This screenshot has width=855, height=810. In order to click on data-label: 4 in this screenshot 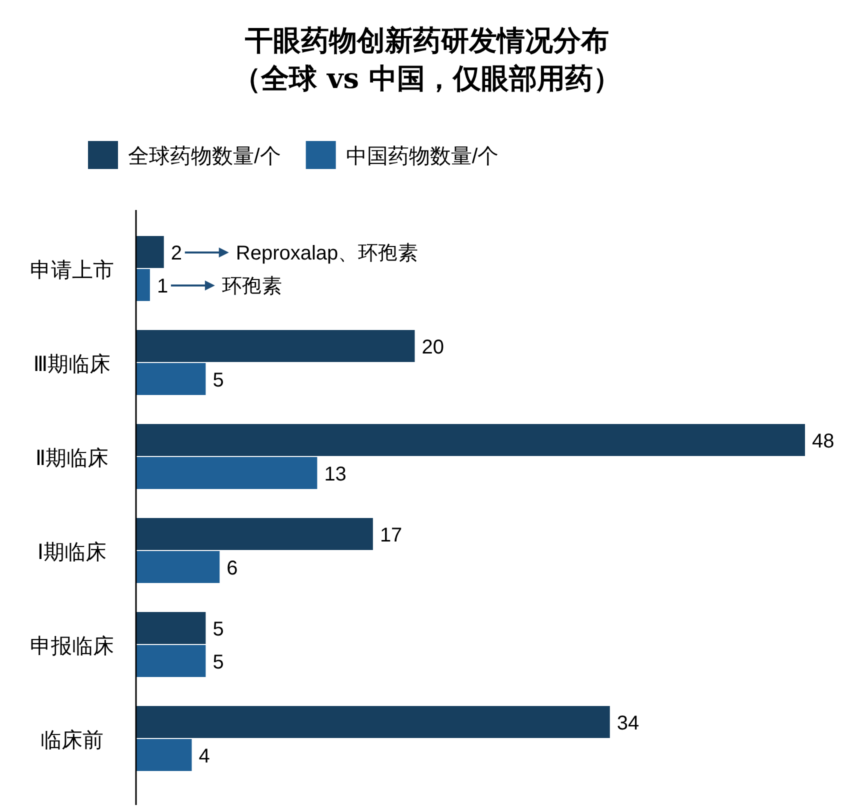, I will do `click(204, 757)`.